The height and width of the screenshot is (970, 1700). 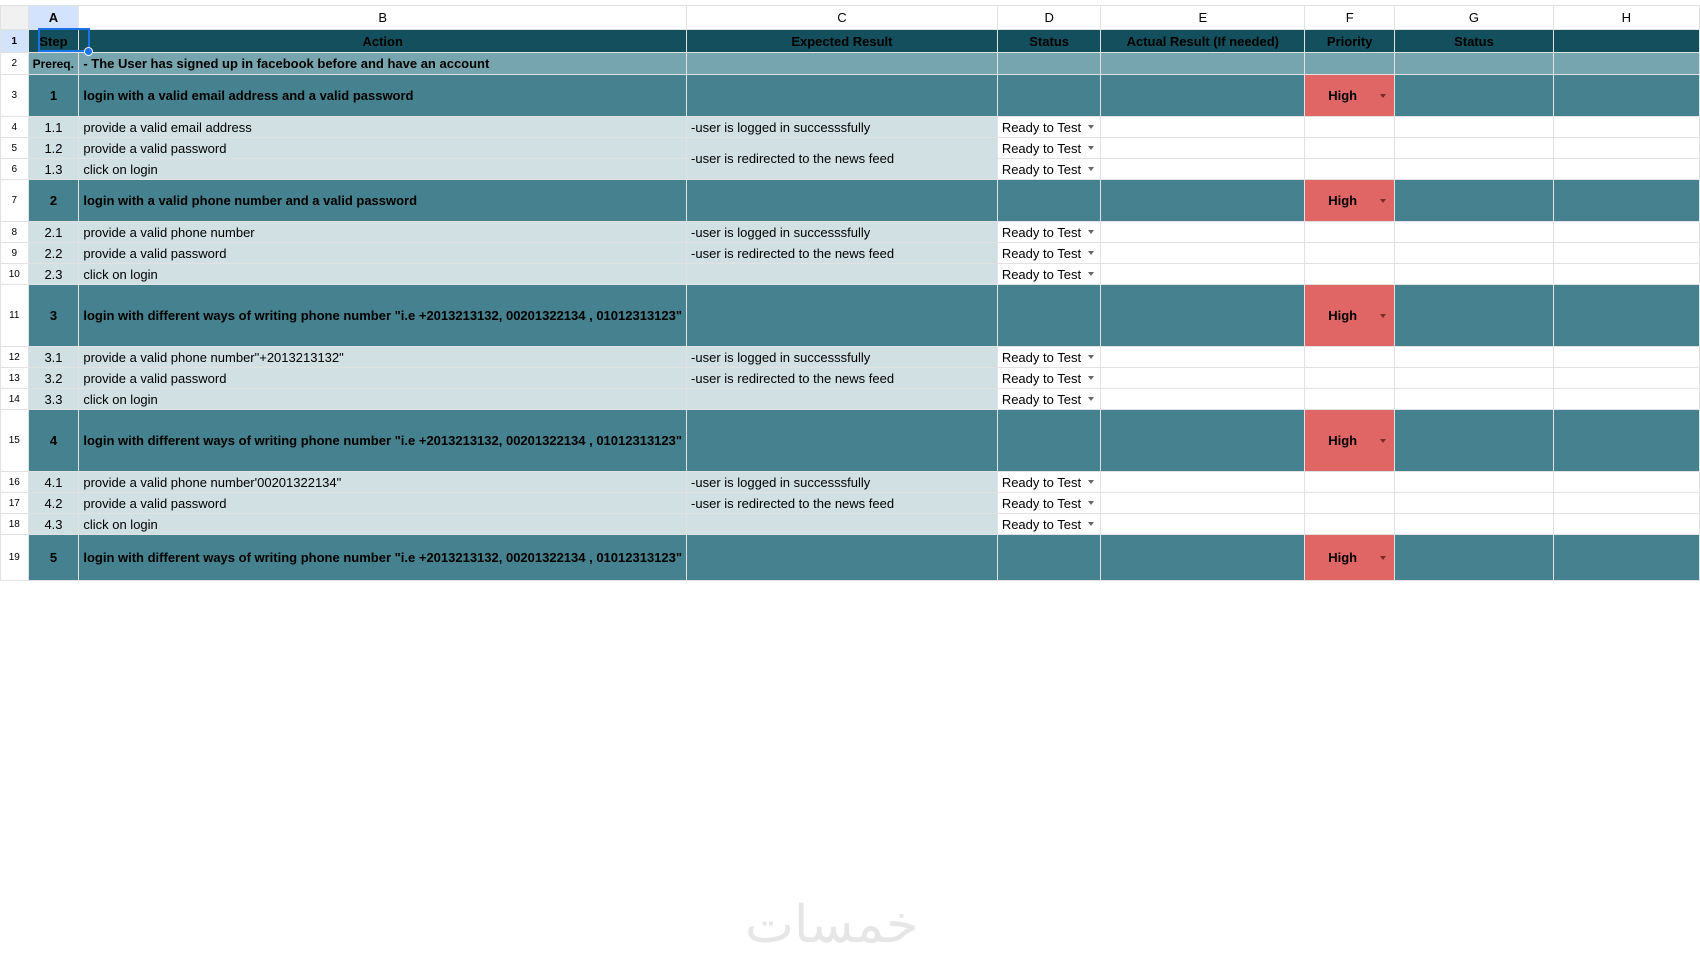 What do you see at coordinates (53, 482) in the screenshot?
I see `step-number: 4.1` at bounding box center [53, 482].